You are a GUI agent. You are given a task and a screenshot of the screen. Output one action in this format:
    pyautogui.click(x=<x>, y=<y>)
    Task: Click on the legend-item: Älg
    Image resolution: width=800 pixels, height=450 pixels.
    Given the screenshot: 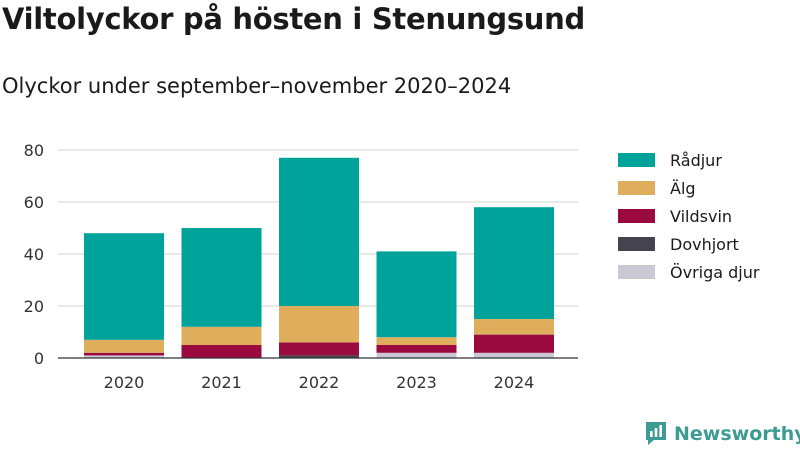 What is the action you would take?
    pyautogui.click(x=688, y=188)
    